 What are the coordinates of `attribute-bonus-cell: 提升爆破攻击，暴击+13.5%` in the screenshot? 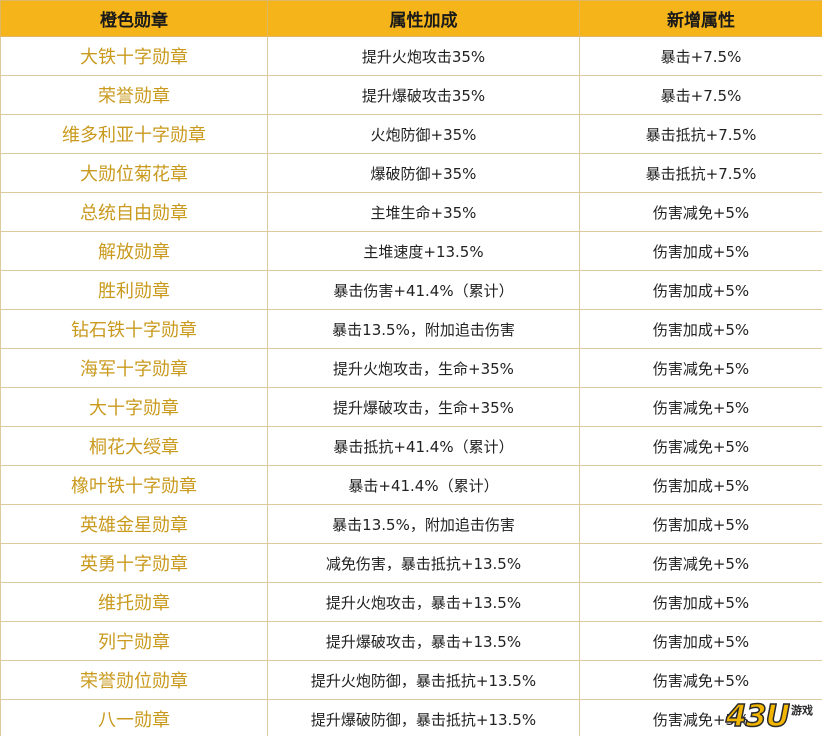 It's located at (423, 641).